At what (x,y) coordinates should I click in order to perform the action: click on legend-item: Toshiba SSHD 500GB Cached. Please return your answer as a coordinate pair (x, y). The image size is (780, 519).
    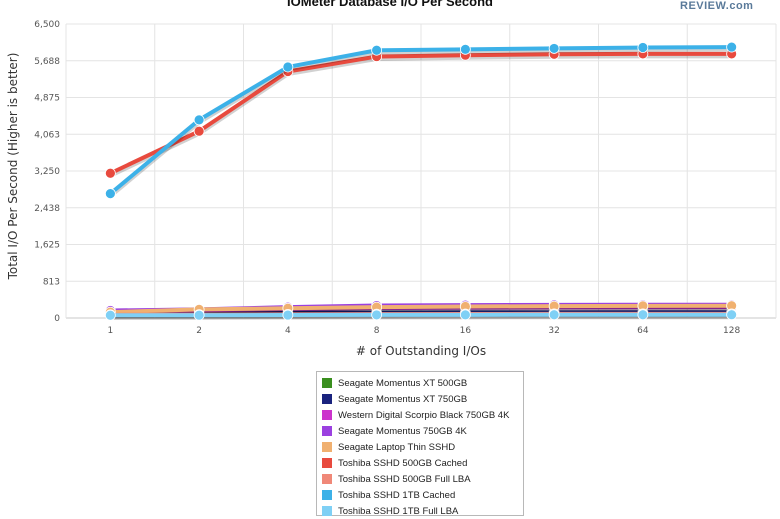
    Looking at the image, I should click on (422, 463).